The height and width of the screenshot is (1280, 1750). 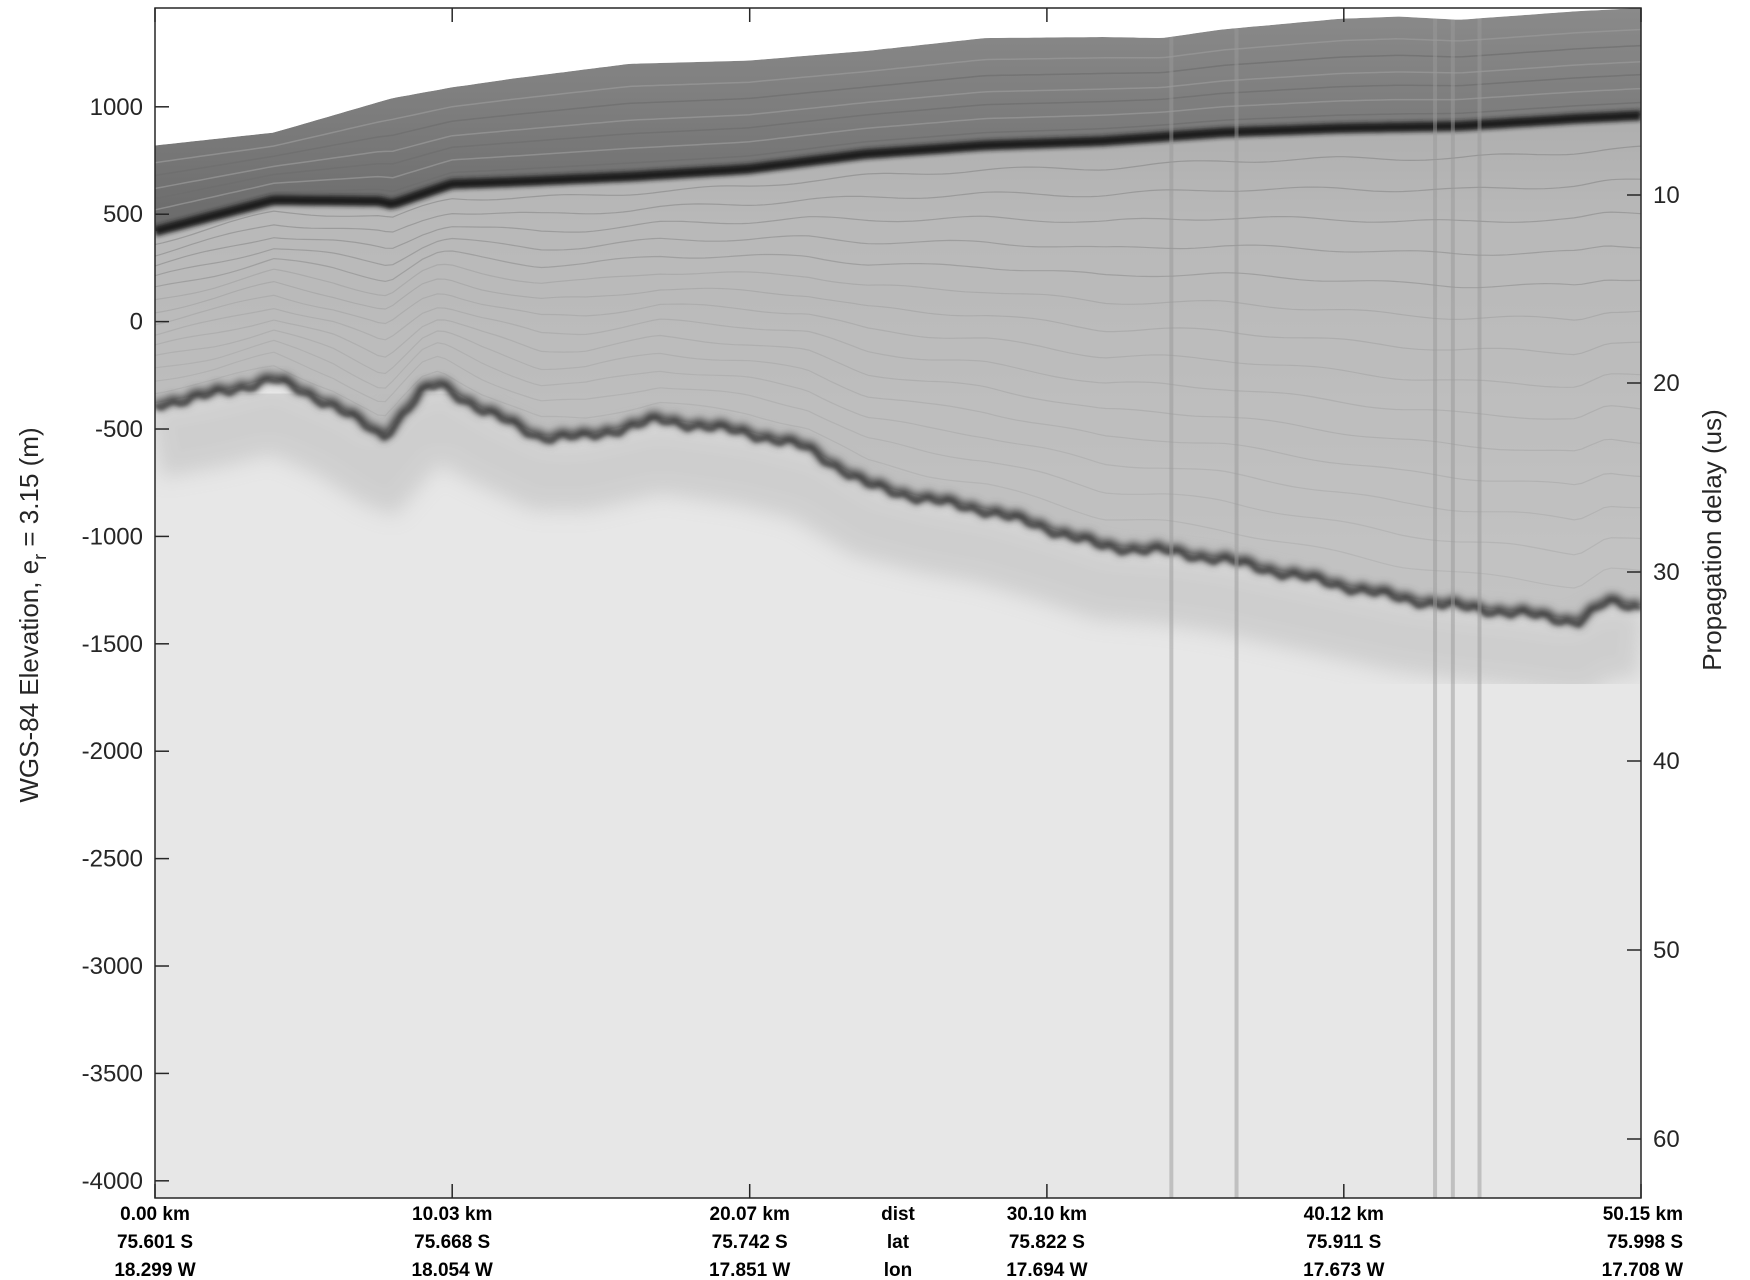 I want to click on left-tick-label: -4000, so click(x=112, y=1181).